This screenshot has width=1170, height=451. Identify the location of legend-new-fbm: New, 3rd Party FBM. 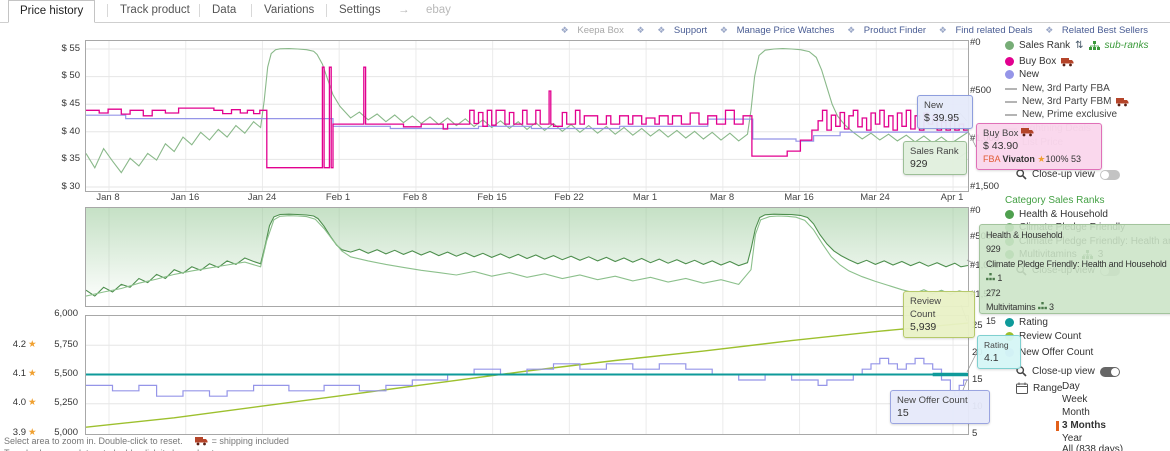
(1067, 101).